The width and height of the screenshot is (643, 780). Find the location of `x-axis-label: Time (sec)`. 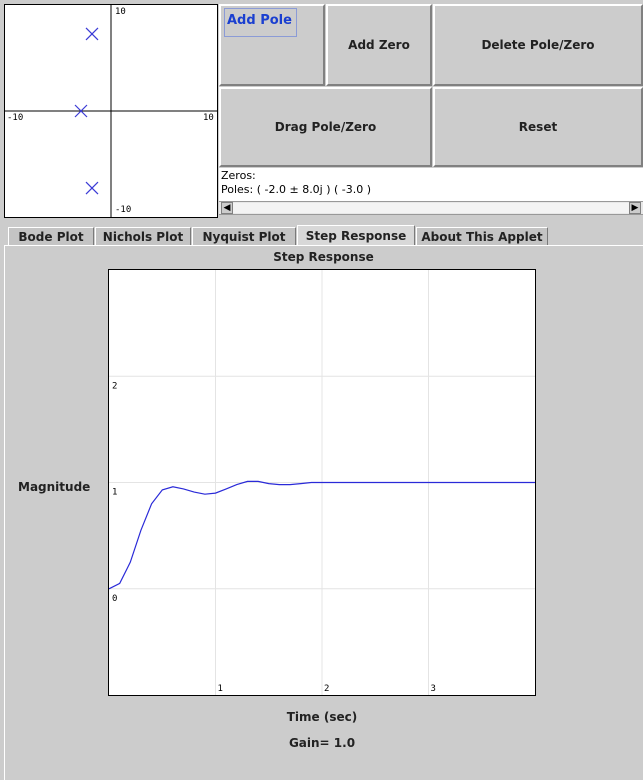

x-axis-label: Time (sec) is located at coordinates (322, 717).